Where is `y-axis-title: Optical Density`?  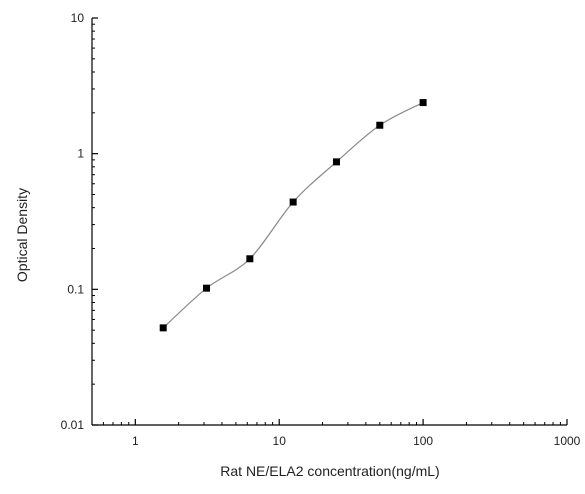 y-axis-title: Optical Density is located at coordinates (22, 235).